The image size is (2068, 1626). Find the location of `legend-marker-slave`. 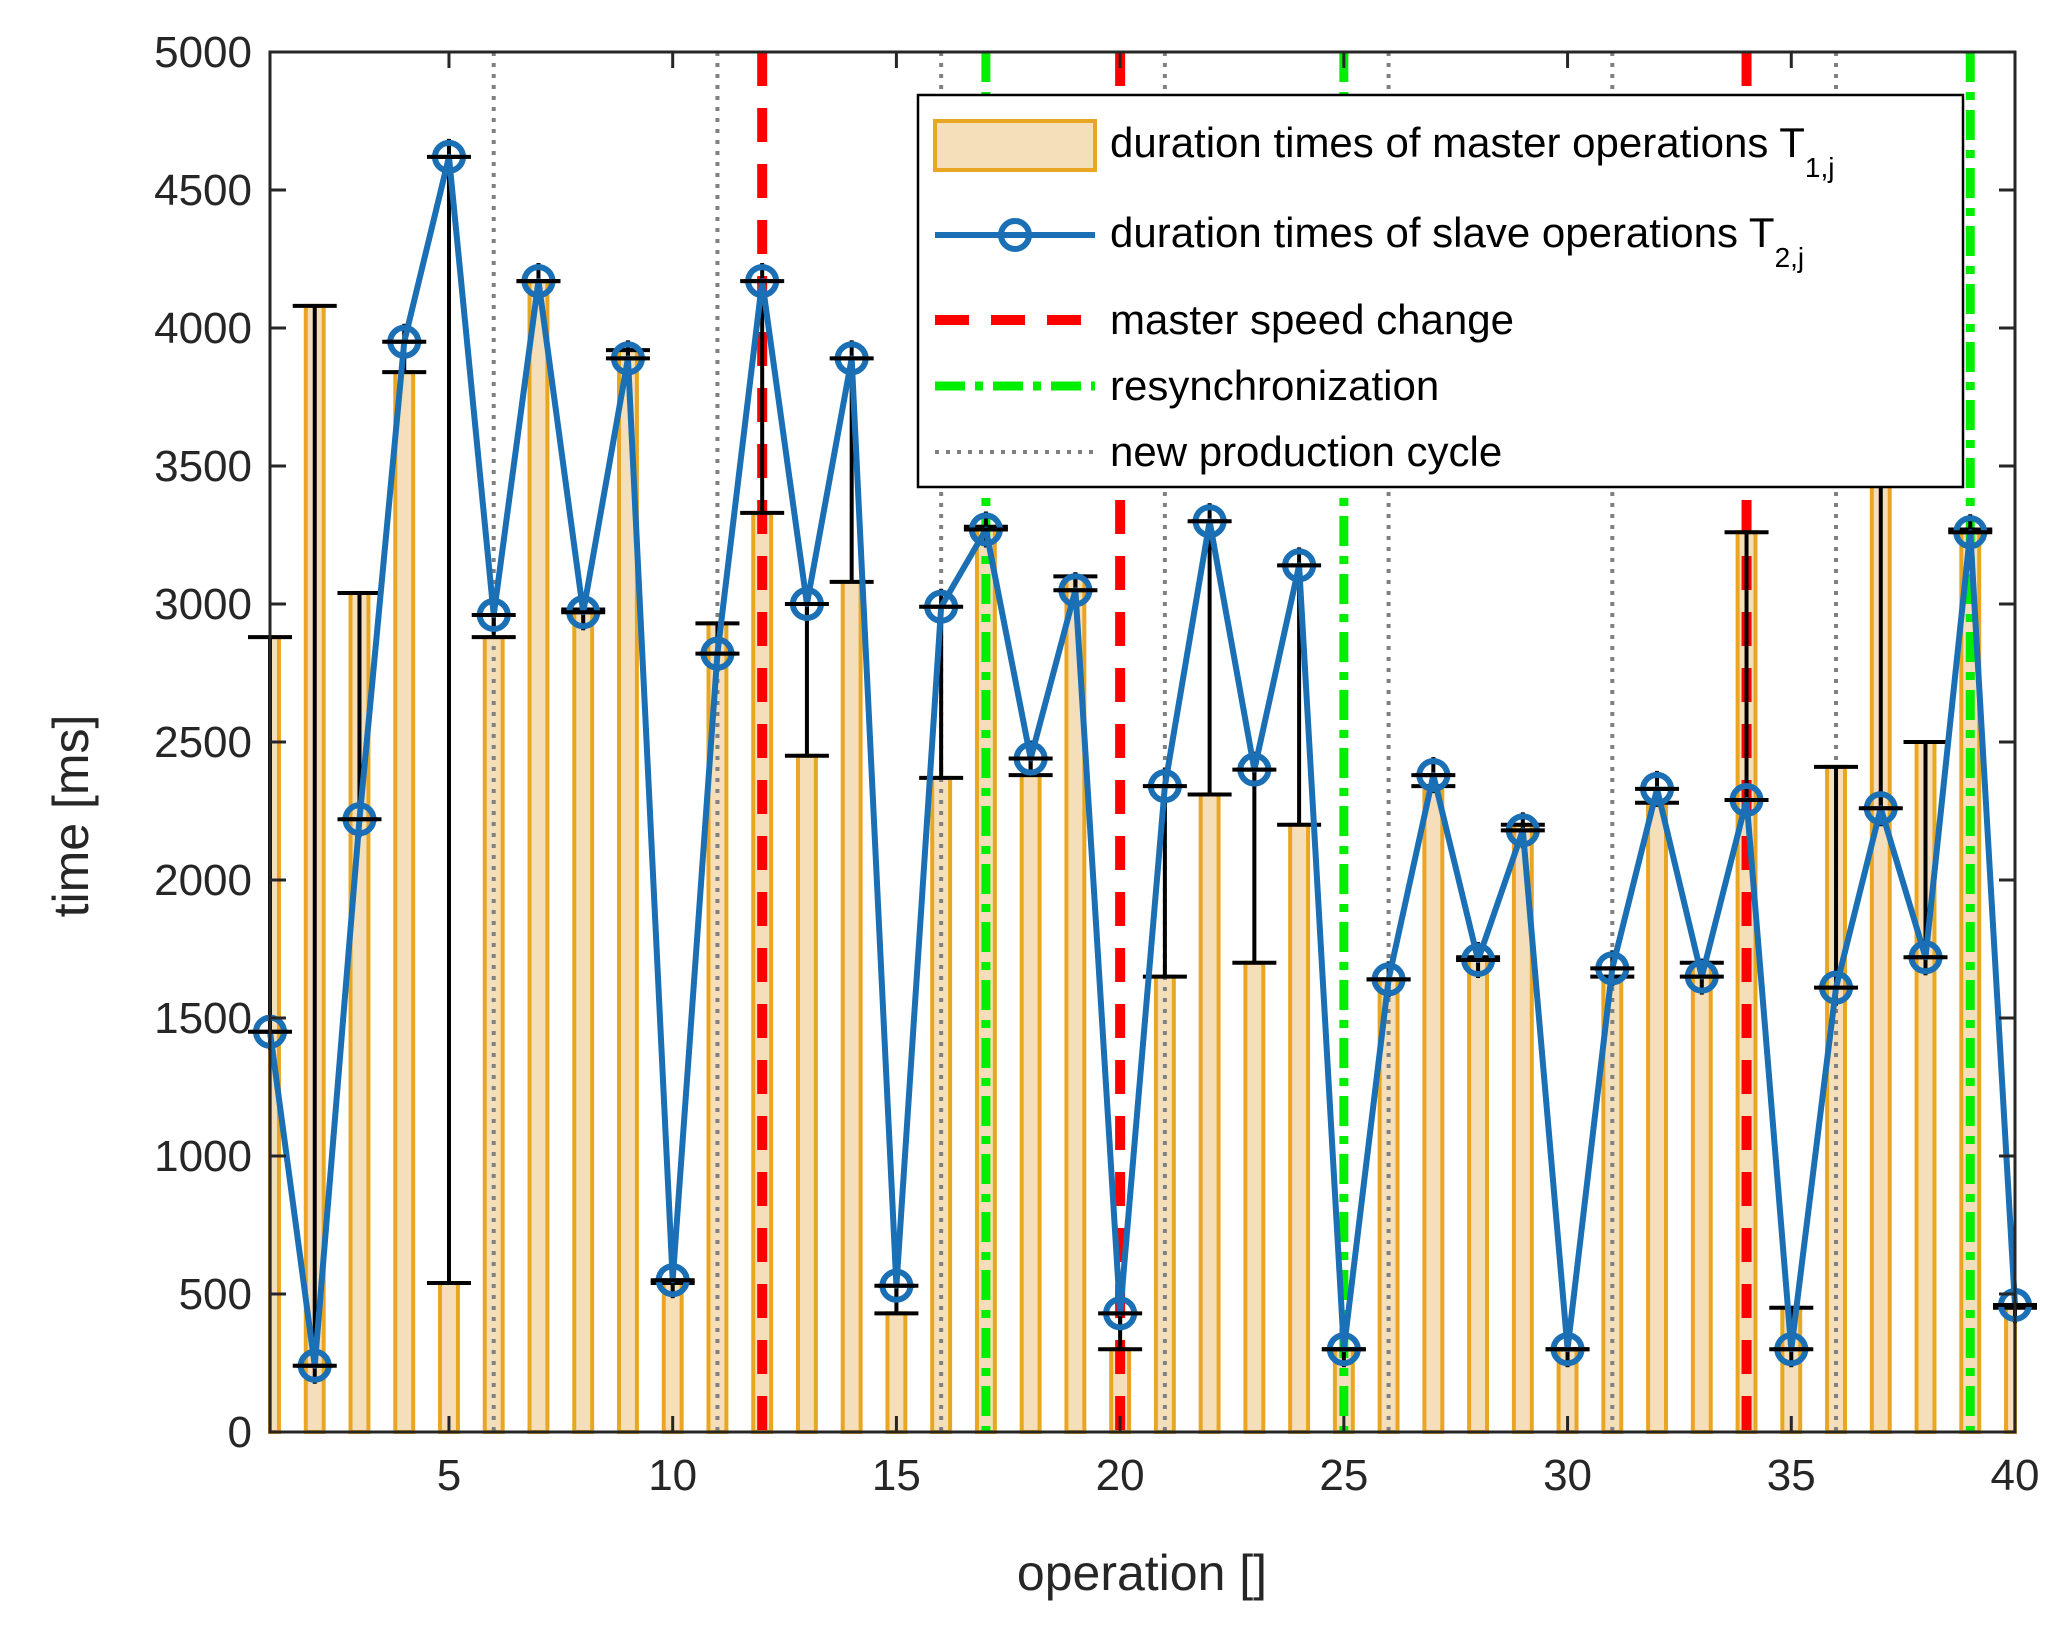

legend-marker-slave is located at coordinates (1015, 235).